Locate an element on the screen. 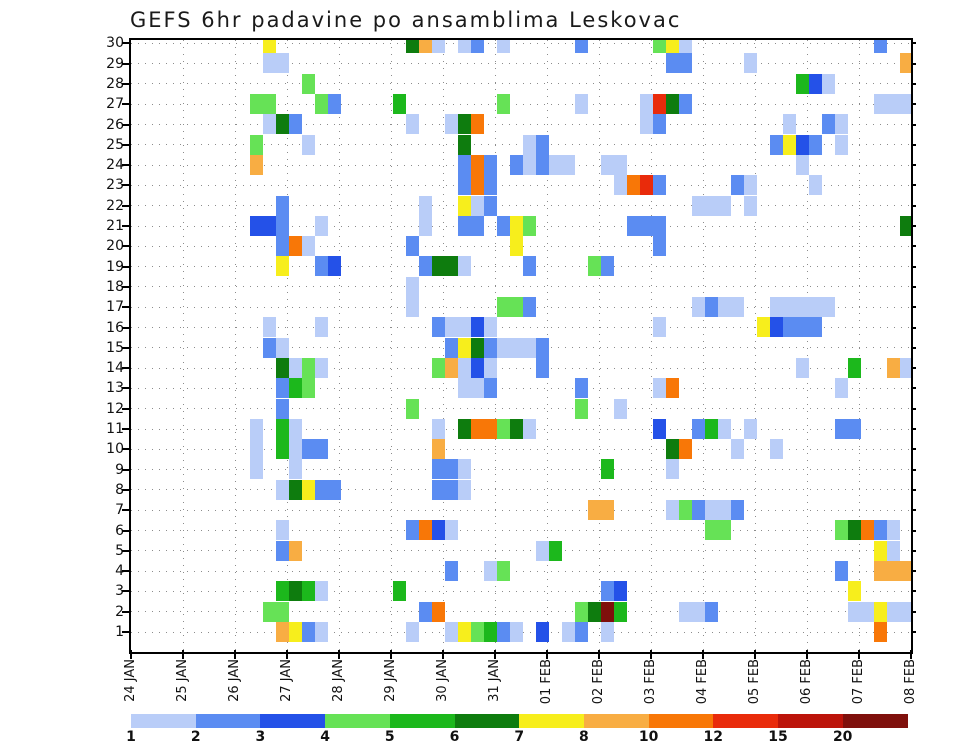 The image size is (960, 742). x-tick-label: 01 FEB is located at coordinates (546, 682).